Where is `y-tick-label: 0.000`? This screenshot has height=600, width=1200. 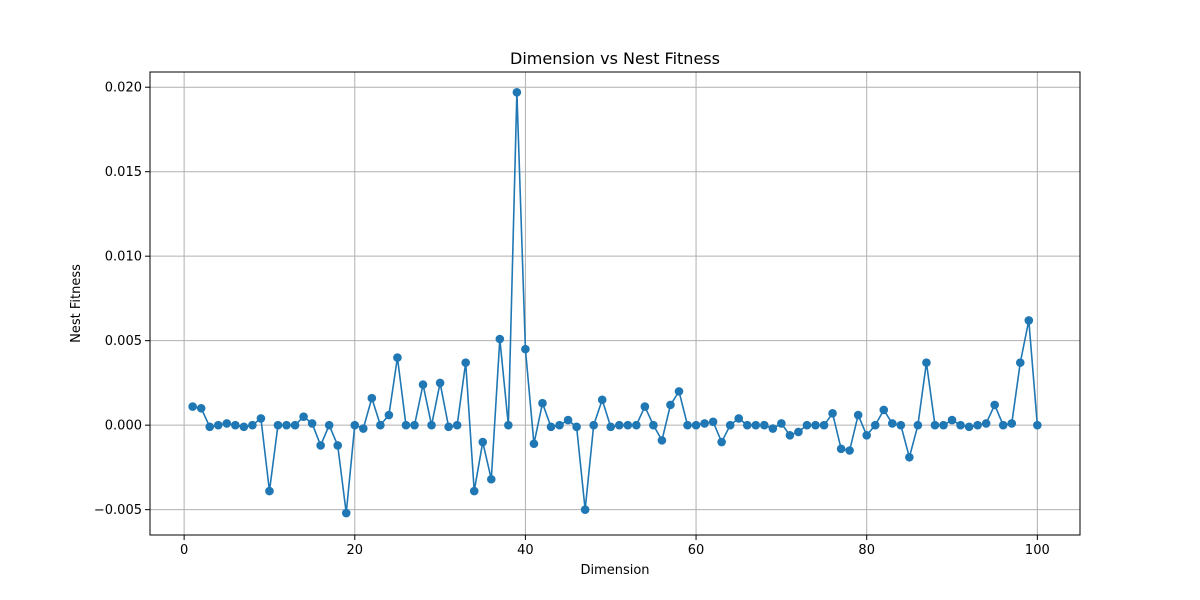 y-tick-label: 0.000 is located at coordinates (123, 426).